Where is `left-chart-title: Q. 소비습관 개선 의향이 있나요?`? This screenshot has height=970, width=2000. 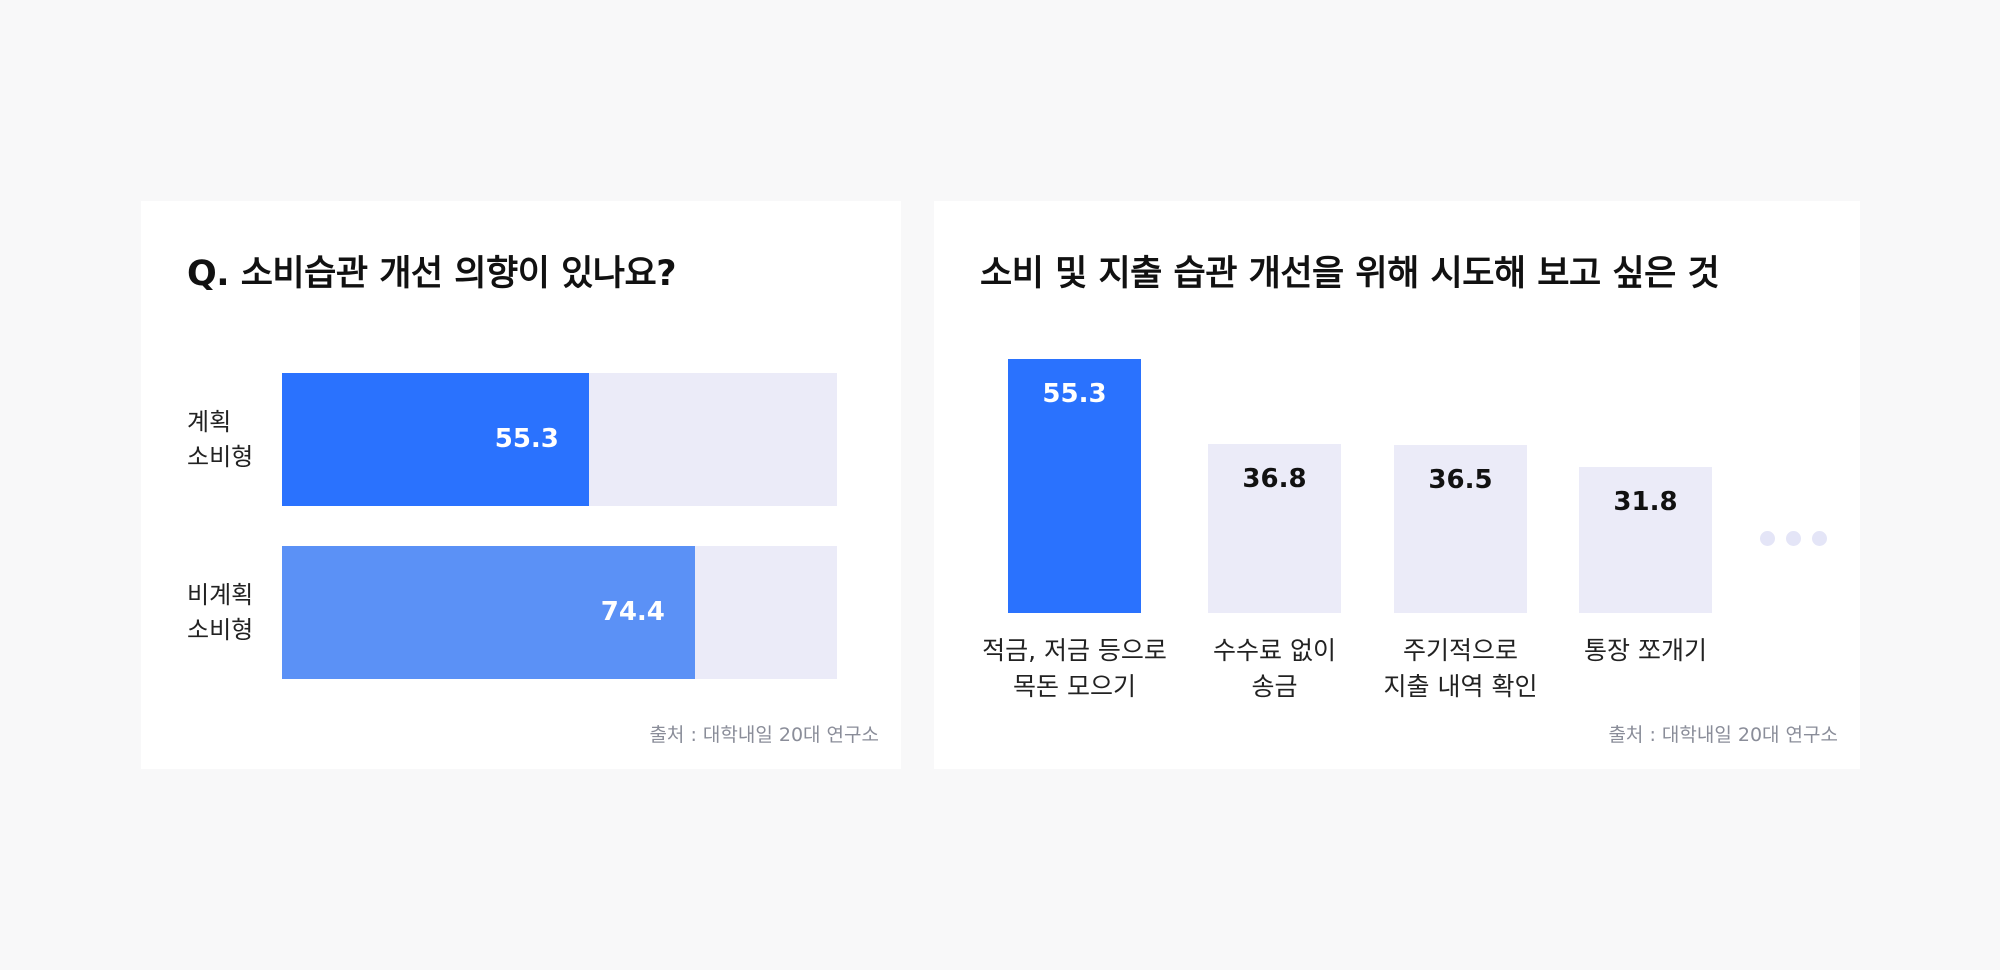
left-chart-title: Q. 소비습관 개선 의향이 있나요? is located at coordinates (432, 274).